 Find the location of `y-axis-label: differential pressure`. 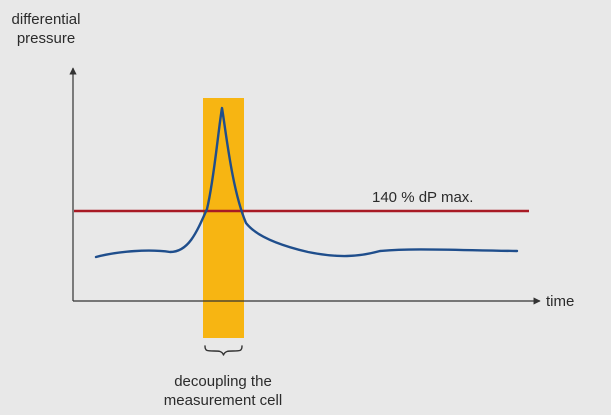

y-axis-label: differential pressure is located at coordinates (46, 29).